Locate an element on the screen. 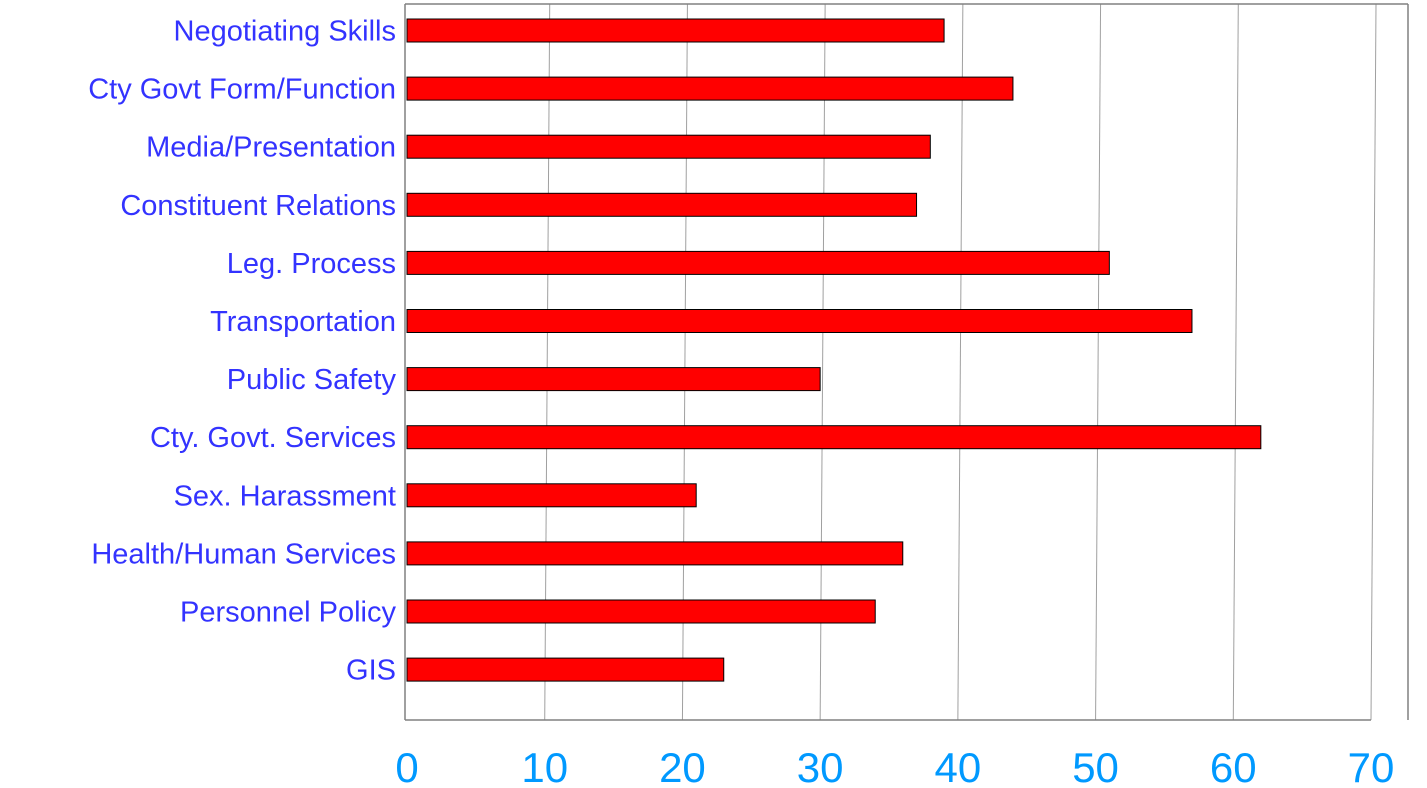 This screenshot has height=788, width=1427. category-label: Personnel Policy is located at coordinates (288, 613).